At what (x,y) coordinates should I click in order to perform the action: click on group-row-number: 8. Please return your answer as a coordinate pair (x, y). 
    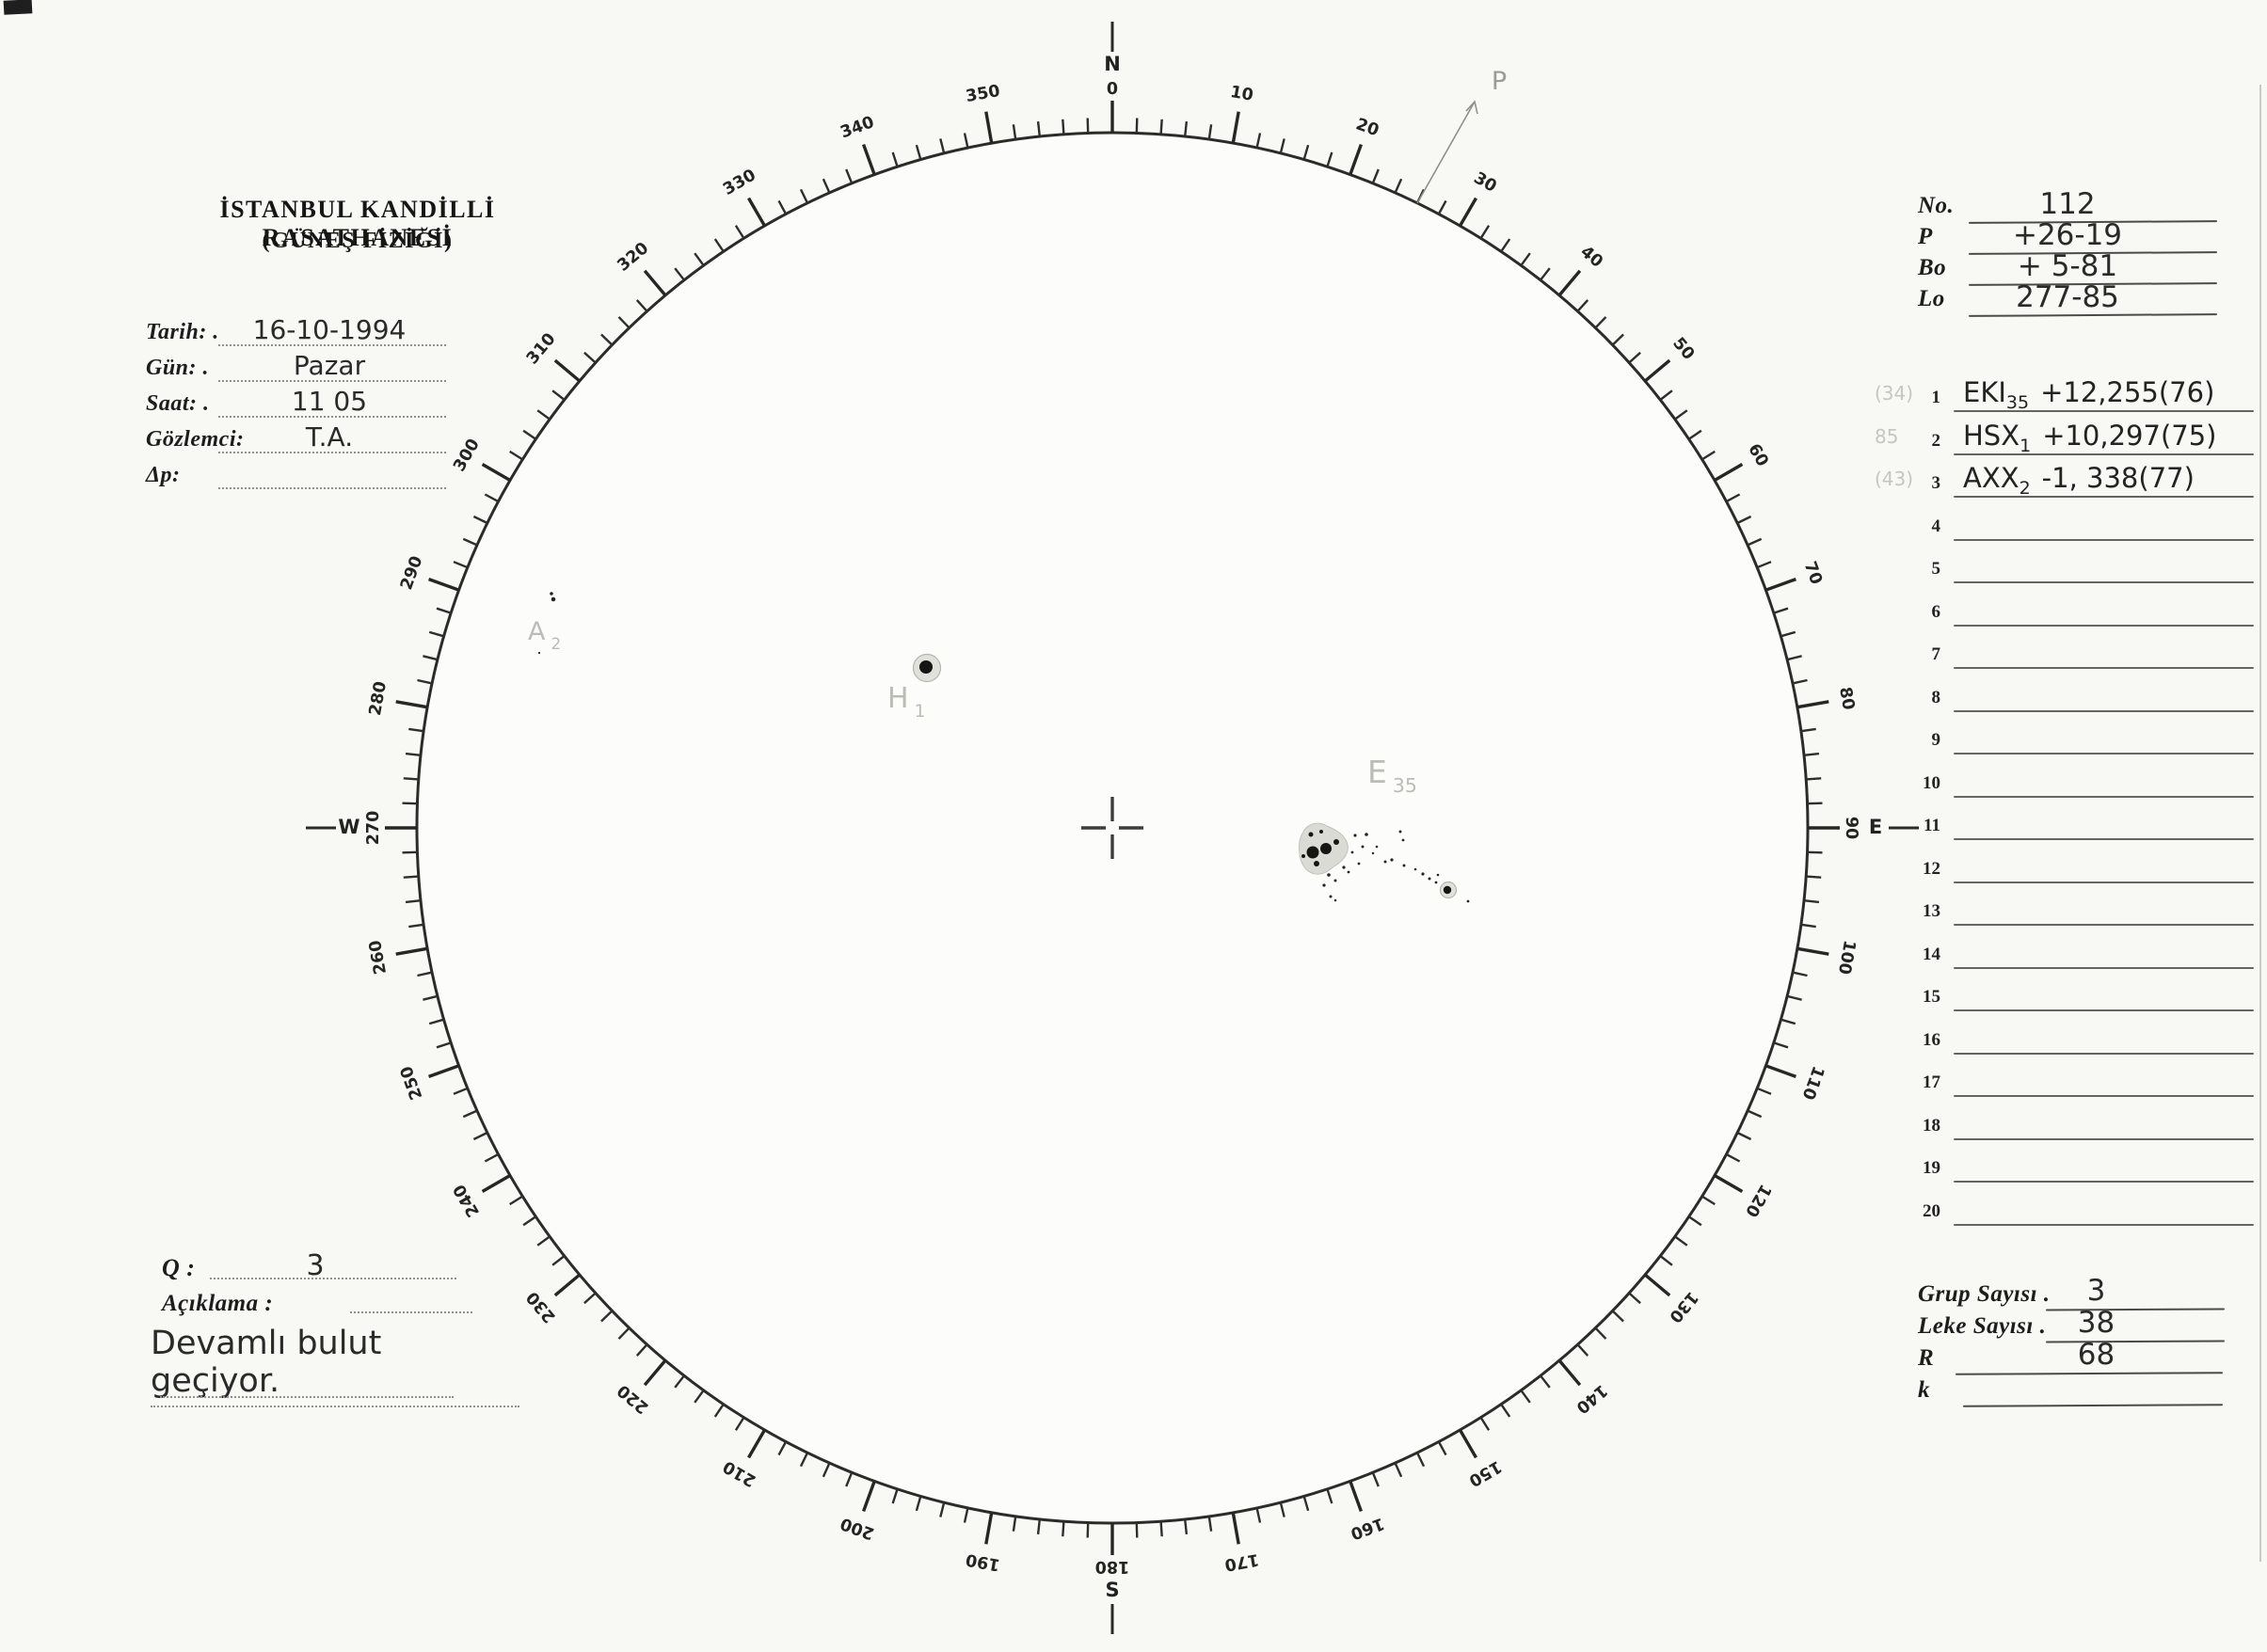
    Looking at the image, I should click on (1936, 697).